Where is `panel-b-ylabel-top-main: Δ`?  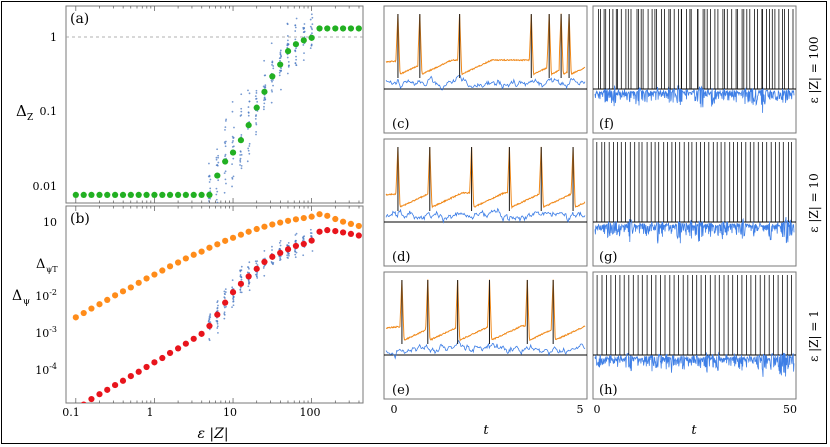
panel-b-ylabel-top-main: Δ is located at coordinates (40, 264).